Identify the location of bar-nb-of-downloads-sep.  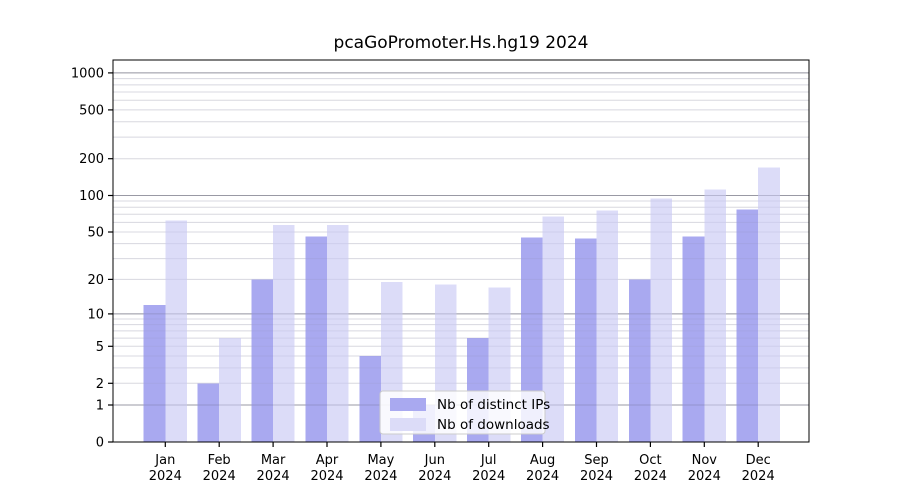
(607, 326).